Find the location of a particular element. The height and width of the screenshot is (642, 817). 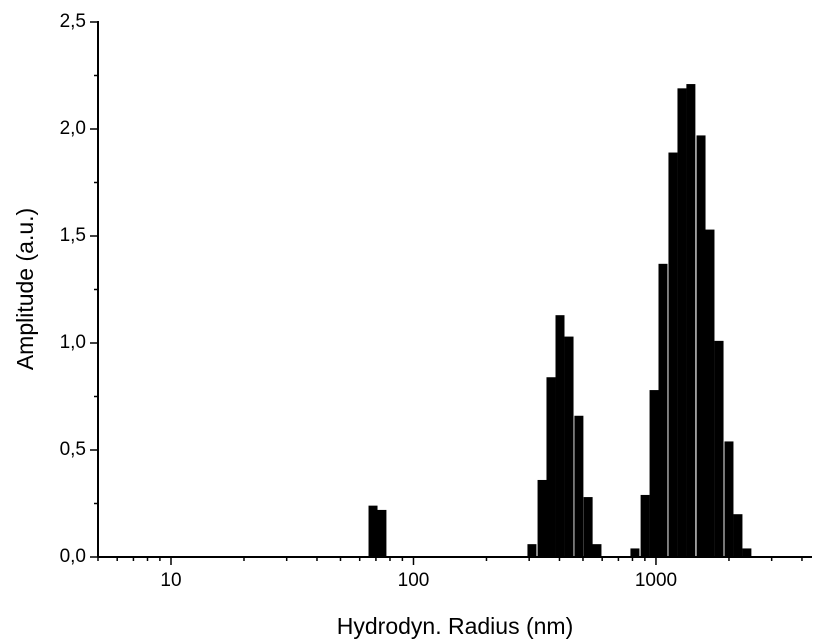

y-tick-label: 2,5 is located at coordinates (73, 21).